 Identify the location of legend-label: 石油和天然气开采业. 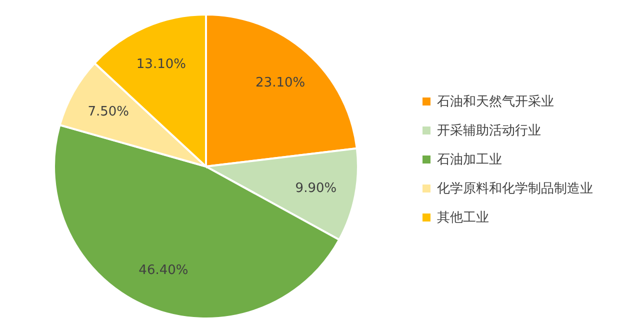
(495, 102).